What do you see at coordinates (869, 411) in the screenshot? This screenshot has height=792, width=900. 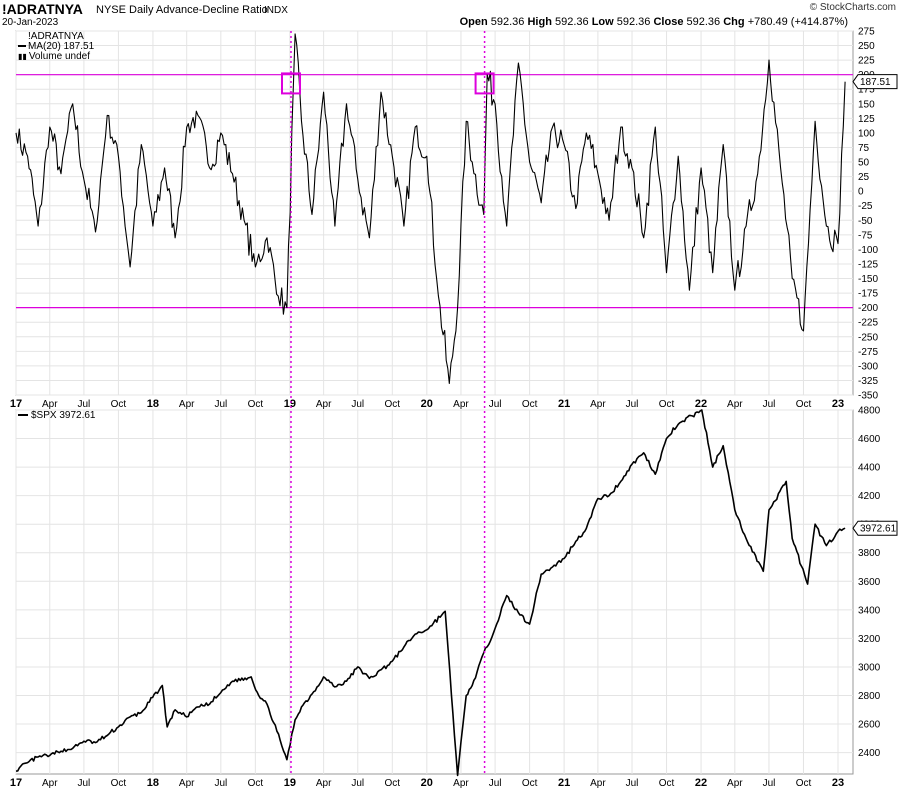 I see `y-tick-label: 4800` at bounding box center [869, 411].